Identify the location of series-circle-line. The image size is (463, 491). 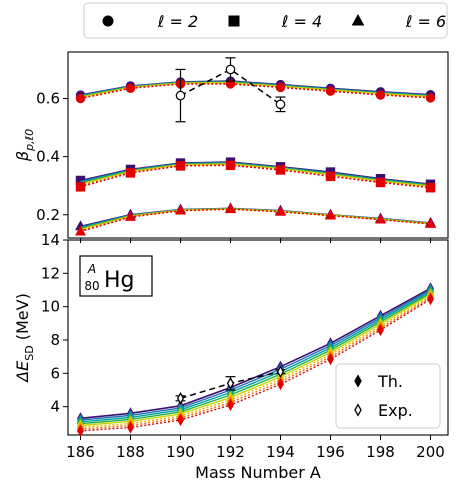
(255, 91).